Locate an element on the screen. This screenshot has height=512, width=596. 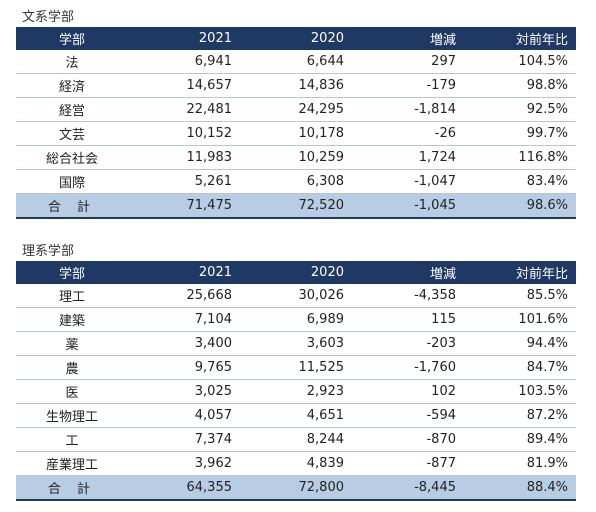
cell-2020: 4,839 is located at coordinates (296, 463).